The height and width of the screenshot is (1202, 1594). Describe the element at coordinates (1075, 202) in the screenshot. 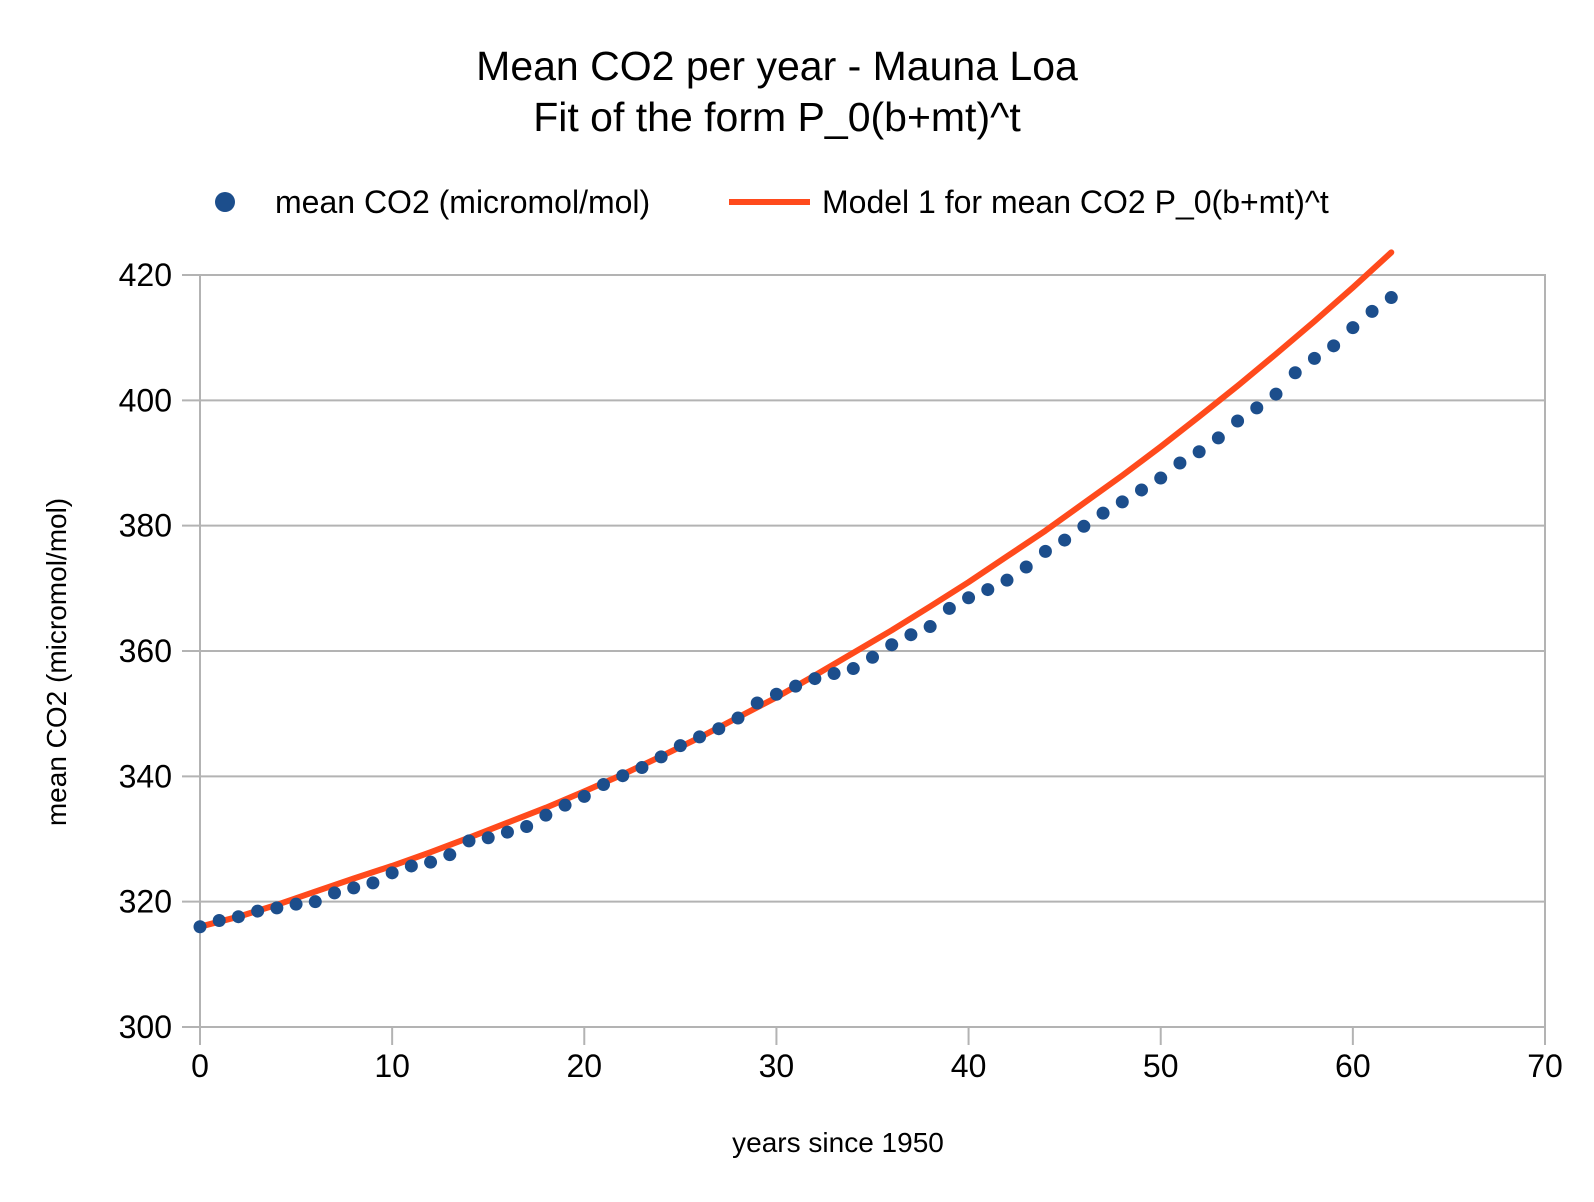

I see `legend-label-model: Model 1 for mean CO2 P_0(b+mt)^t` at that location.